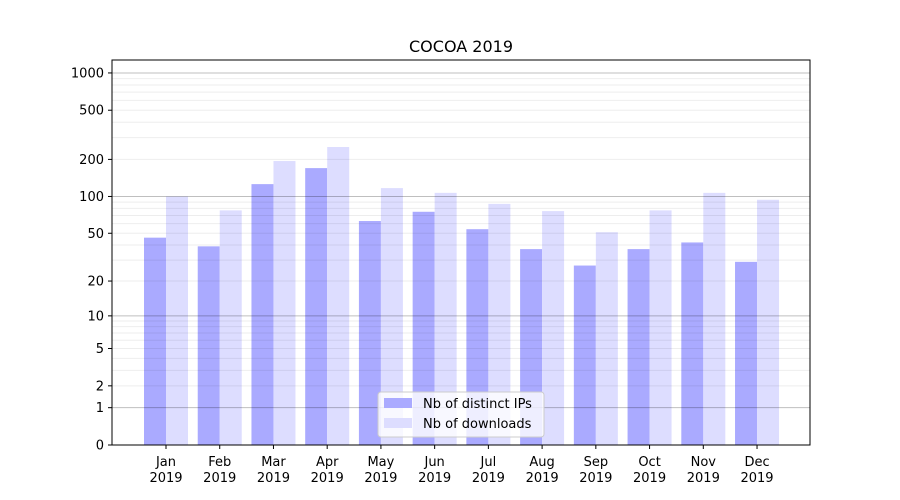 Image resolution: width=900 pixels, height=500 pixels. What do you see at coordinates (542, 470) in the screenshot?
I see `x-tick-label: Aug 2019` at bounding box center [542, 470].